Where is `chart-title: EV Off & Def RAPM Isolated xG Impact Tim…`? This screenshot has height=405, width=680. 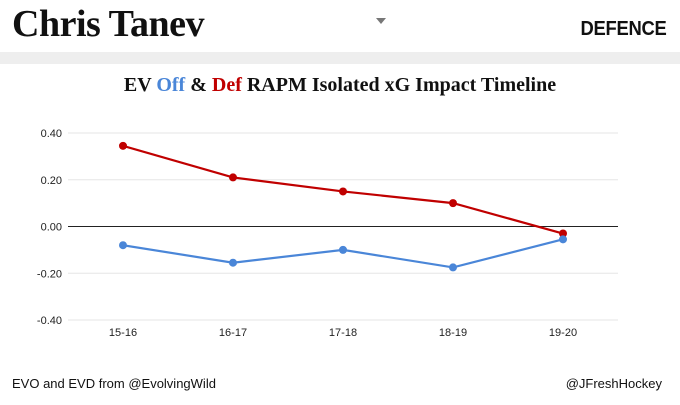
chart-title: EV Off & Def RAPM Isolated xG Impact Tim… is located at coordinates (340, 85).